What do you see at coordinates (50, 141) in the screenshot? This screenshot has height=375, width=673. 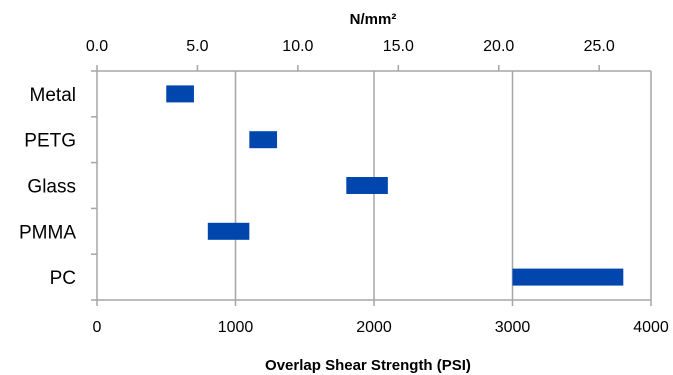 I see `category-label-petg: PETG` at bounding box center [50, 141].